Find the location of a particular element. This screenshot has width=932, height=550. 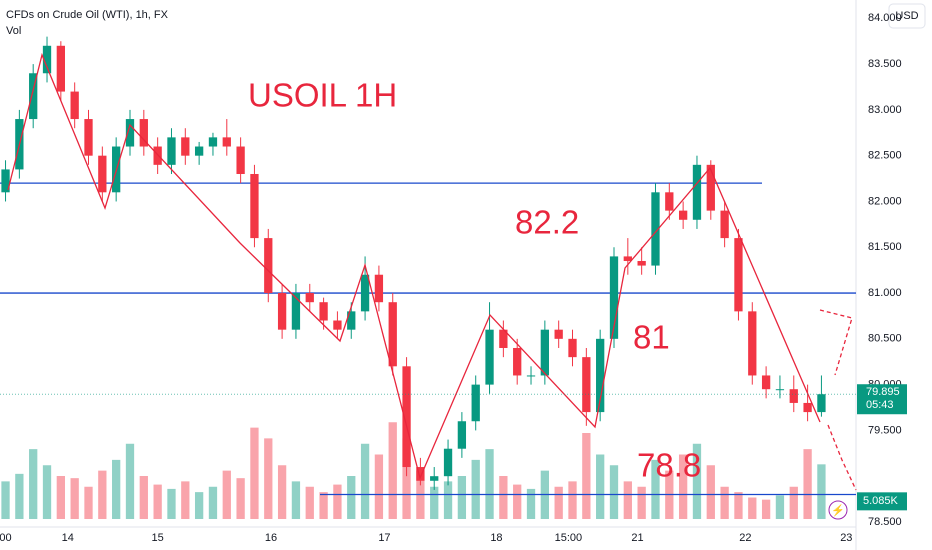

x-tick-label: 22 is located at coordinates (745, 538).